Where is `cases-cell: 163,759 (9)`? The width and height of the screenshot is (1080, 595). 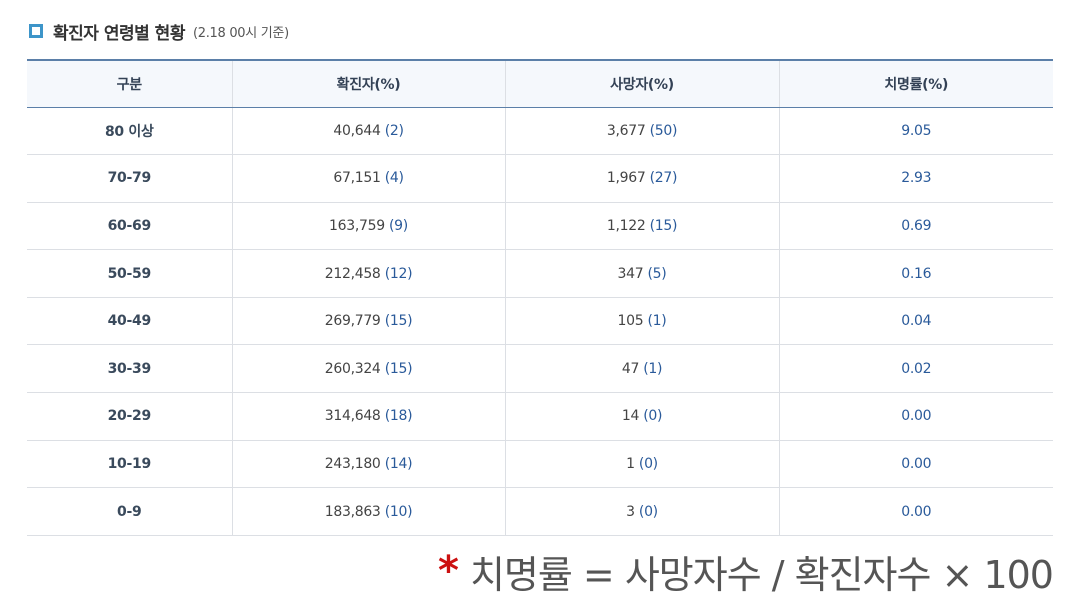
cases-cell: 163,759 (9) is located at coordinates (368, 226).